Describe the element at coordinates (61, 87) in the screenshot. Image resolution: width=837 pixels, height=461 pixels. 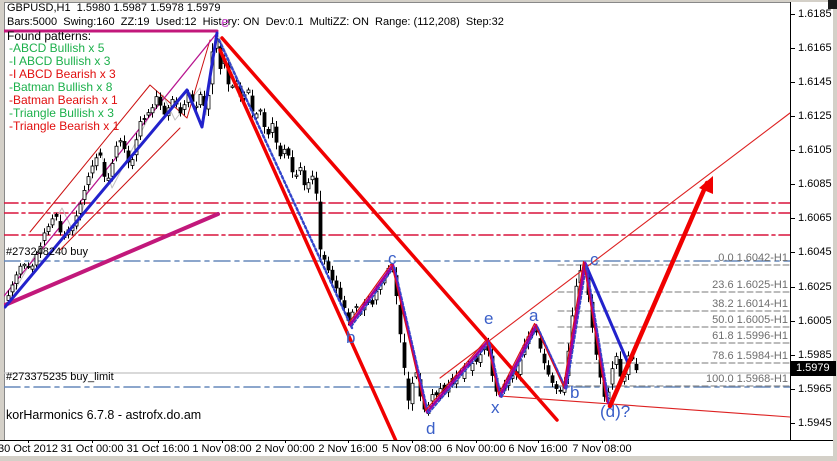
I see `pattern-item: -Batman Bullish x 8` at that location.